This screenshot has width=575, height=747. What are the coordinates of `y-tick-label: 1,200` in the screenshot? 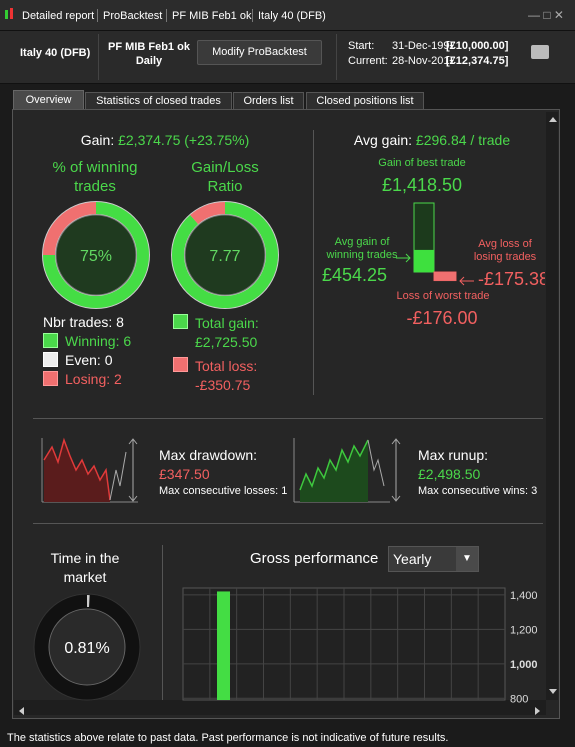 It's located at (524, 630).